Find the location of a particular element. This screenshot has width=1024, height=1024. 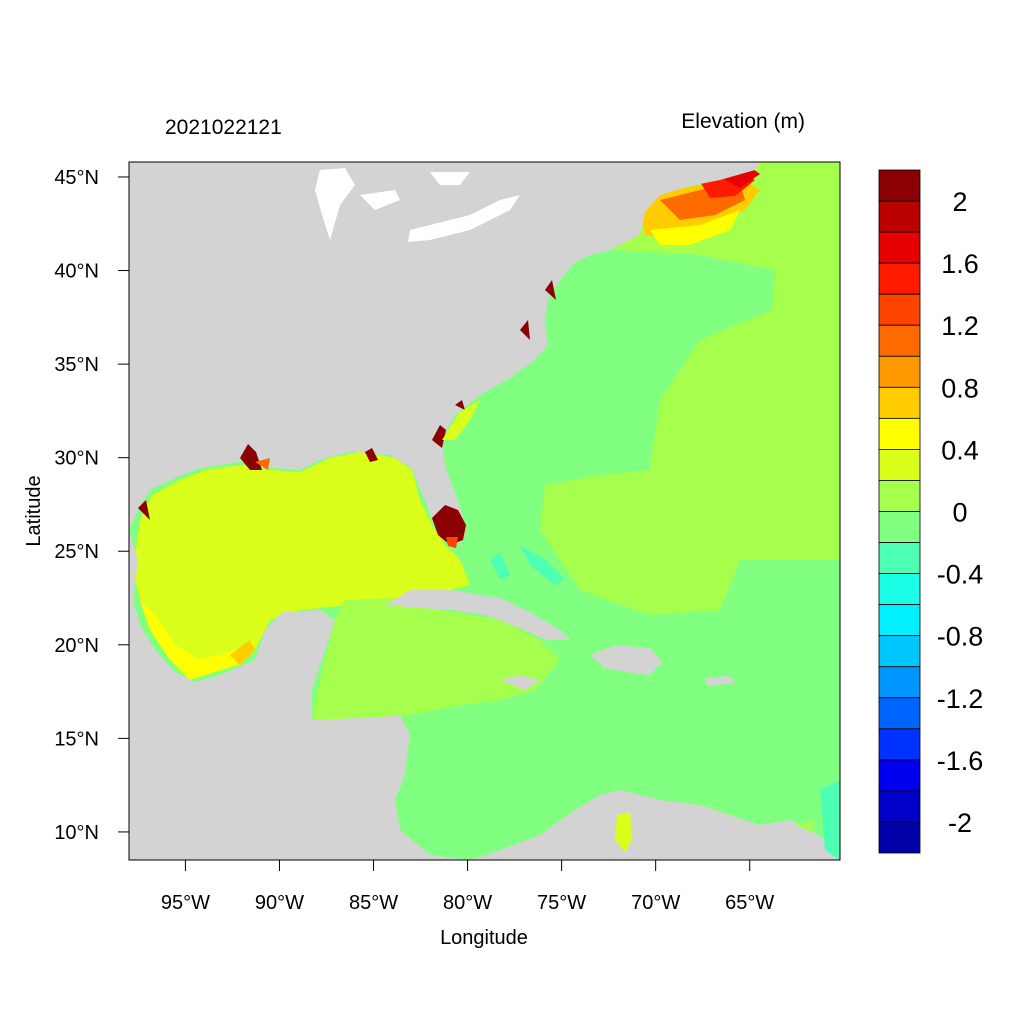

land-jamaica is located at coordinates (520, 682).